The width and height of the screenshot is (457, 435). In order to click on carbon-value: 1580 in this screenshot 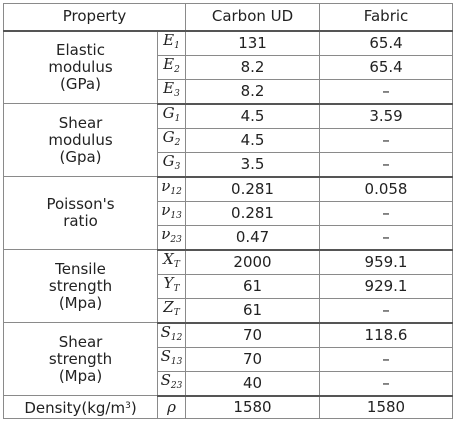, I will do `click(253, 407)`.